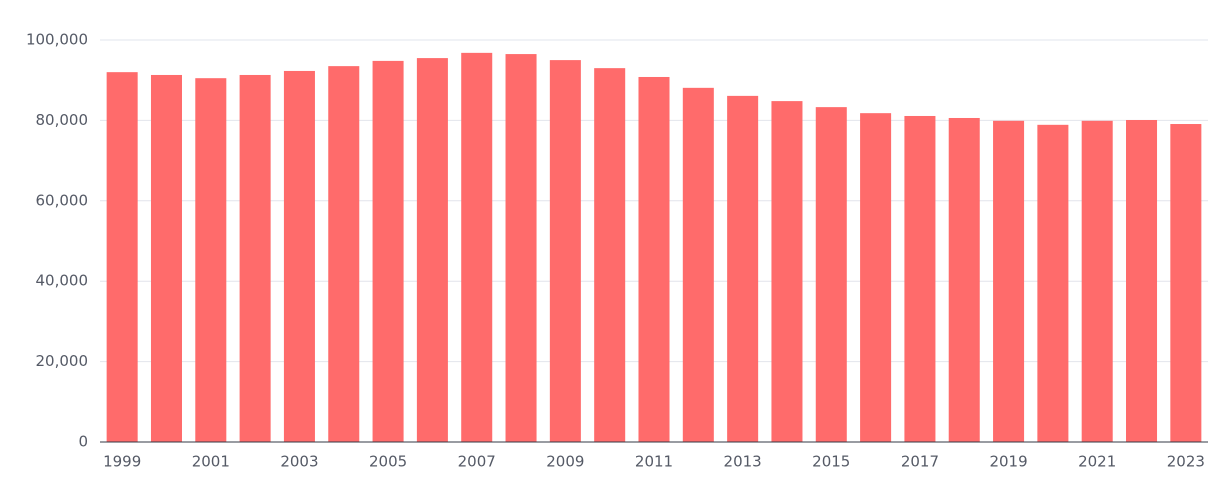 This screenshot has width=1224, height=480. I want to click on x-tick-label: 2017, so click(920, 462).